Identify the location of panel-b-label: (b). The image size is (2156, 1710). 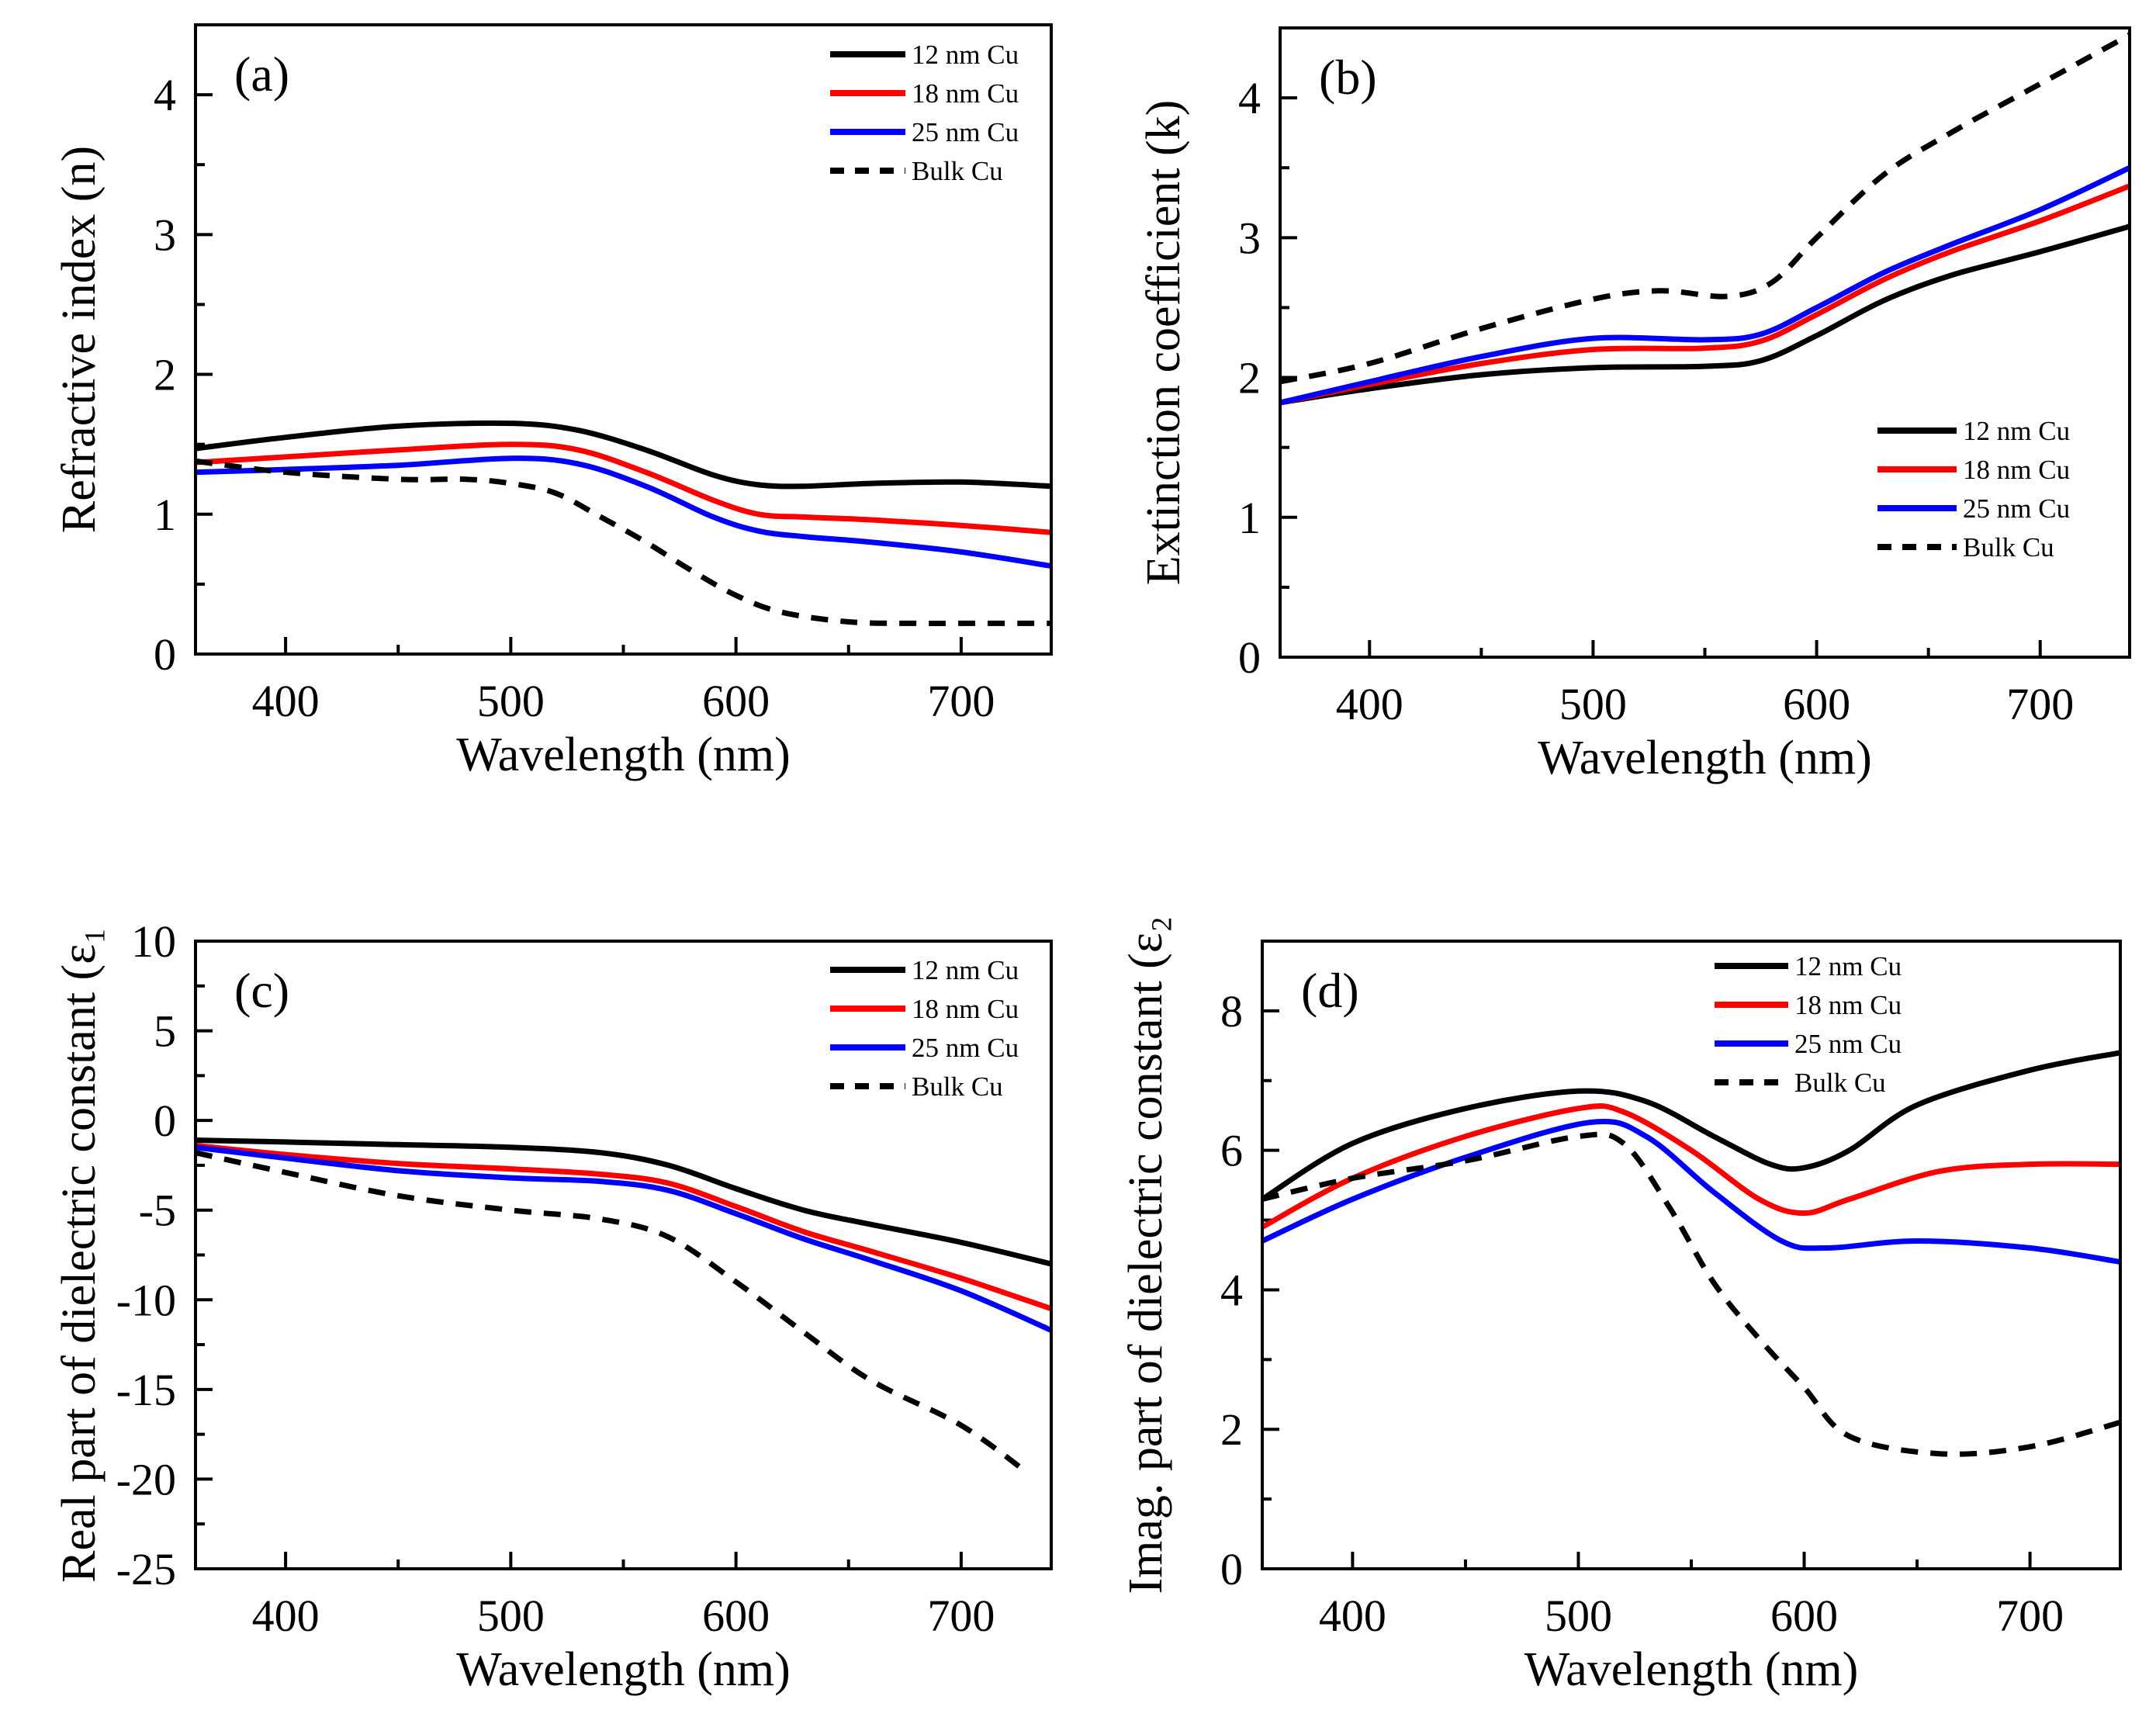
(1348, 78).